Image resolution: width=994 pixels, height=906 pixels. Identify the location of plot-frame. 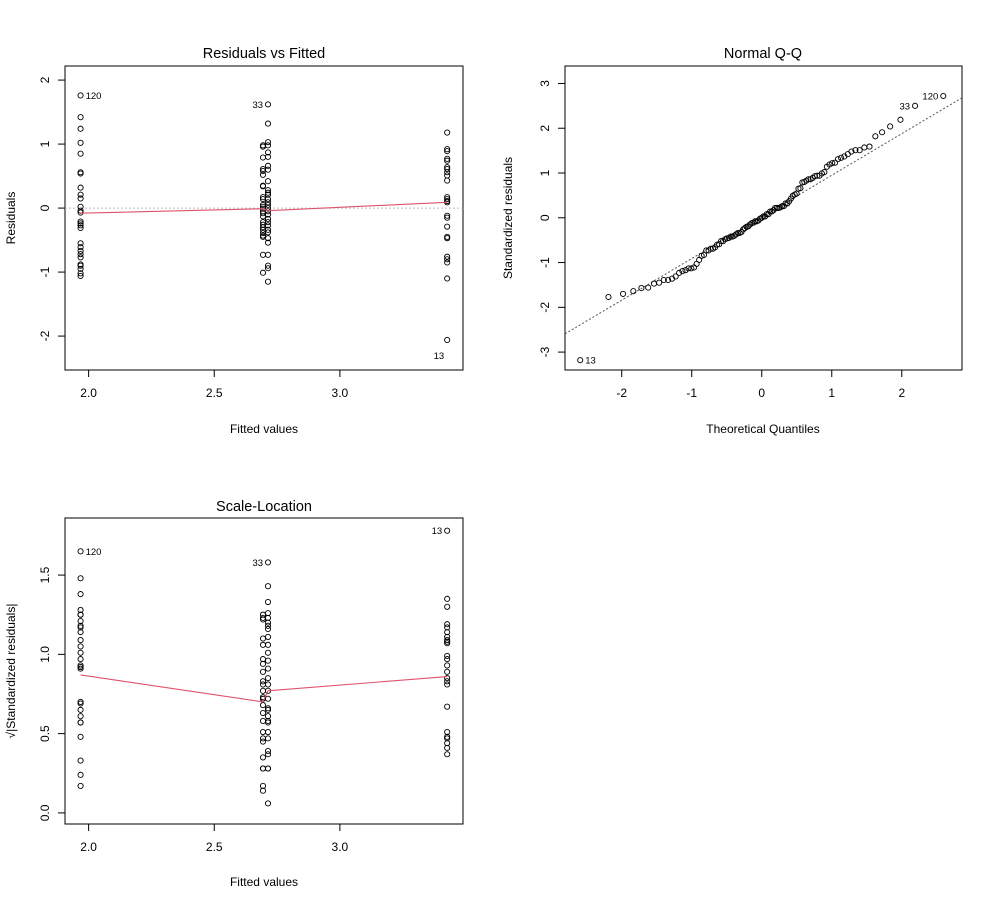
(264, 671).